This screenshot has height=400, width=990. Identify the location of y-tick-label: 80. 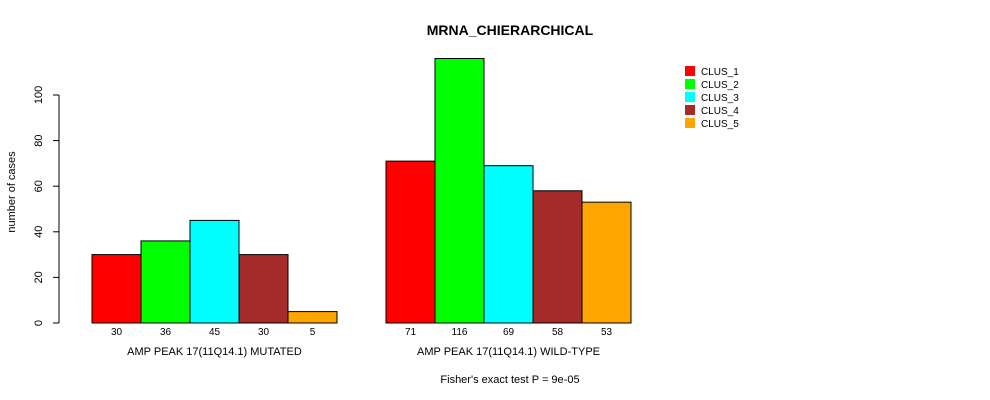
(39, 140).